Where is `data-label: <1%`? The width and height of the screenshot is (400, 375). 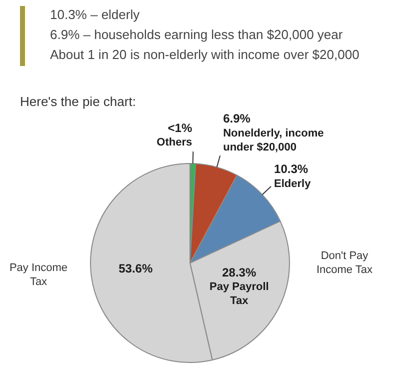 data-label: <1% is located at coordinates (180, 127).